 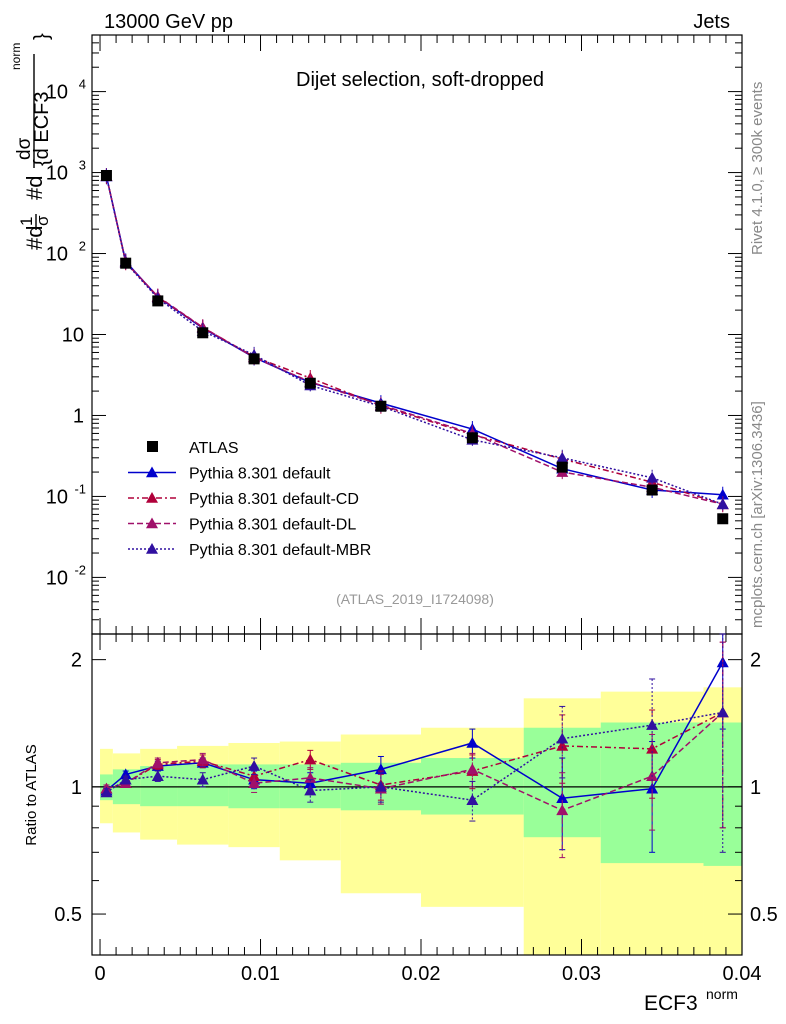 What do you see at coordinates (214, 448) in the screenshot?
I see `legend-label: ATLAS` at bounding box center [214, 448].